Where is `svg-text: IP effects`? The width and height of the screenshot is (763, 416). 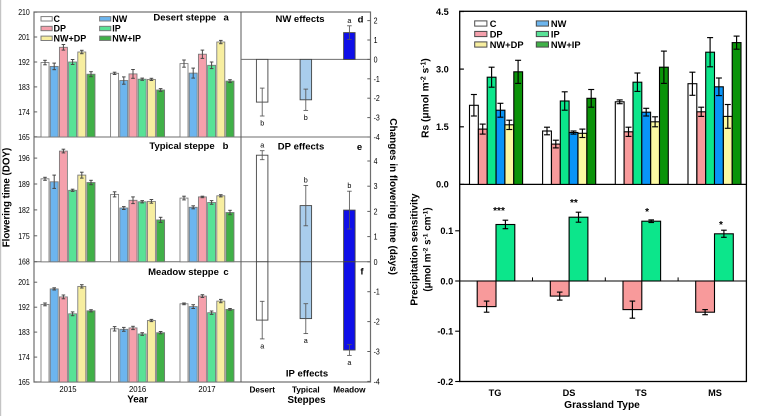 svg-text: IP effects is located at coordinates (307, 374).